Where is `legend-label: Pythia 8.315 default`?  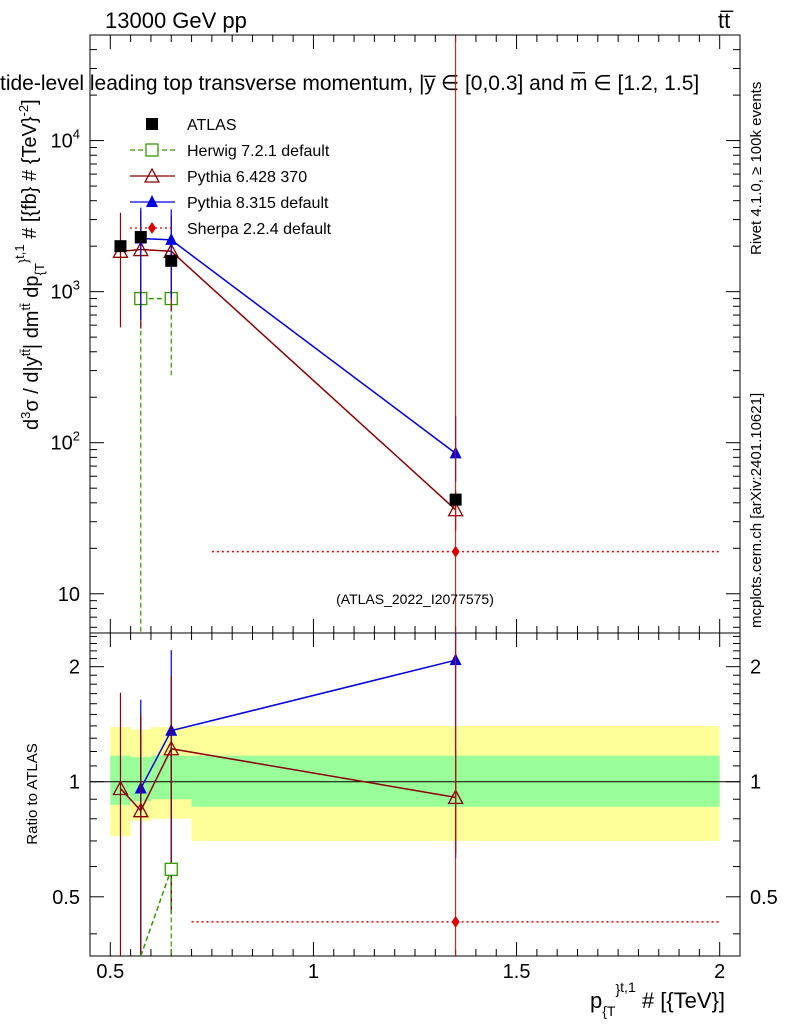
legend-label: Pythia 8.315 default is located at coordinates (258, 203).